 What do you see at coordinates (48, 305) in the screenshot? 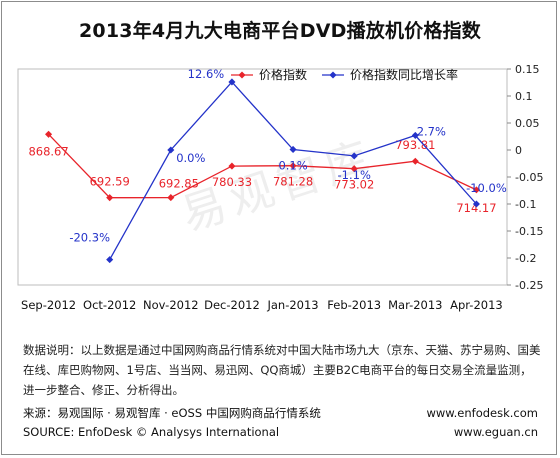
I see `x-tick-label: Sep-2012` at bounding box center [48, 305].